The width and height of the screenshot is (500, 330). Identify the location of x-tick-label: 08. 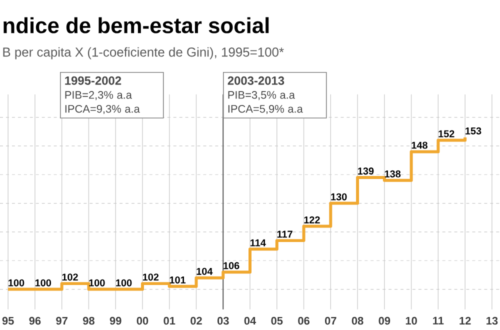
(358, 320).